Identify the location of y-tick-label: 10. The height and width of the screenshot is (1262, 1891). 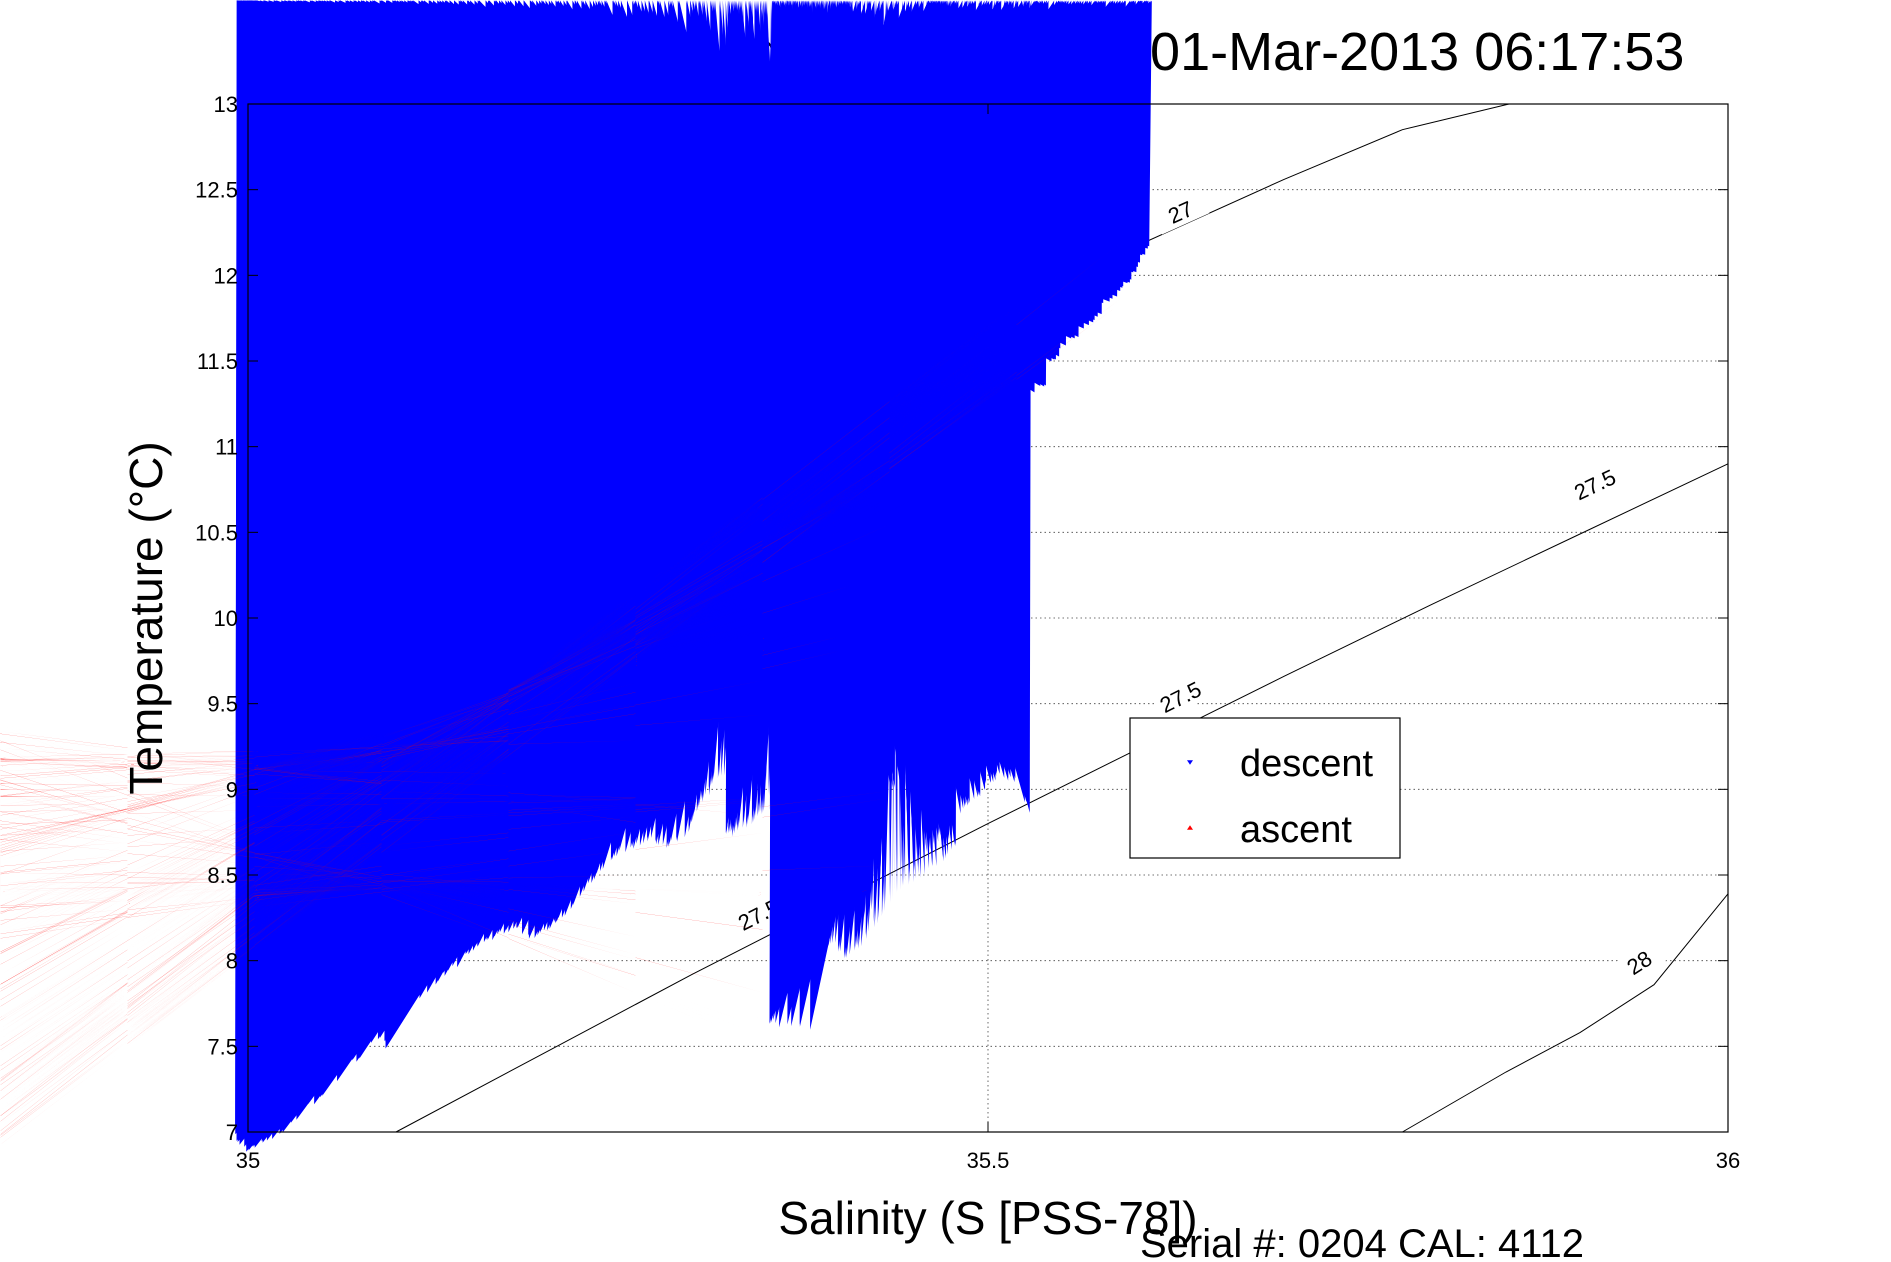
(226, 618).